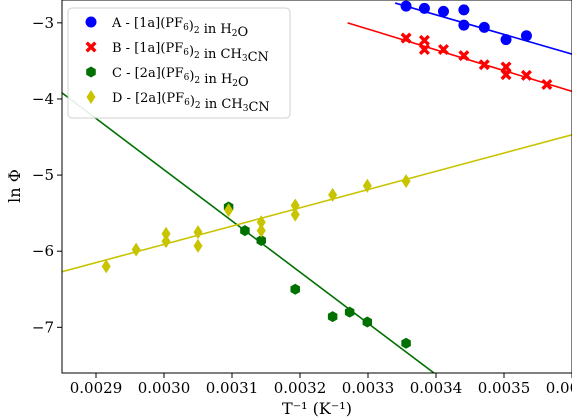 This screenshot has width=572, height=419. I want to click on legend-label: B - [1a](PF6)2 in CH3CN, so click(190, 53).